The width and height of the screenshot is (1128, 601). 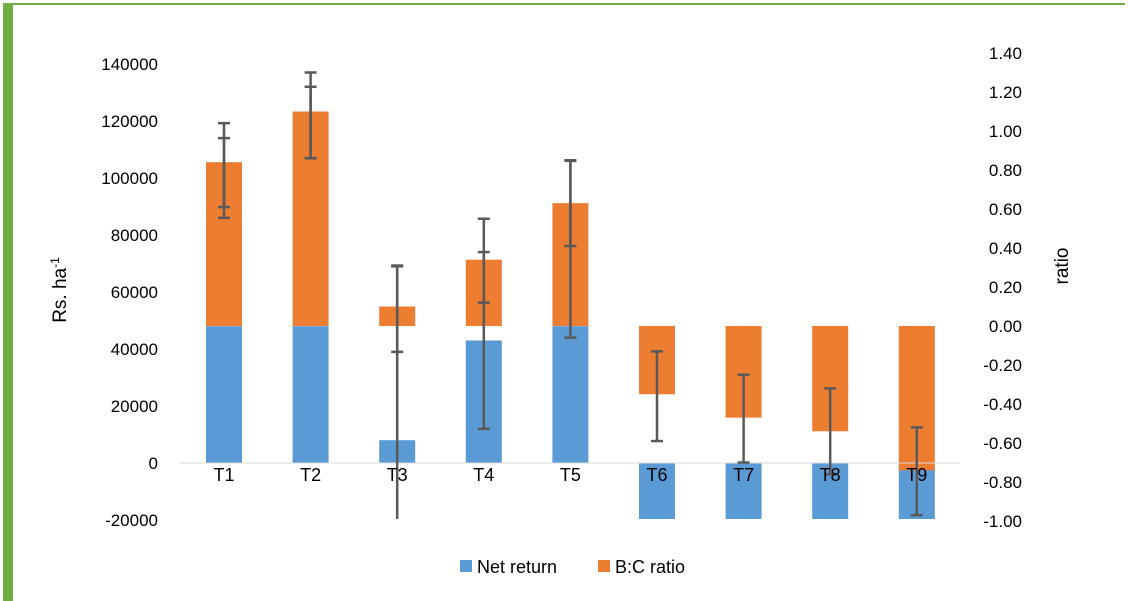 What do you see at coordinates (1005, 92) in the screenshot?
I see `right-tick-label: 1.20` at bounding box center [1005, 92].